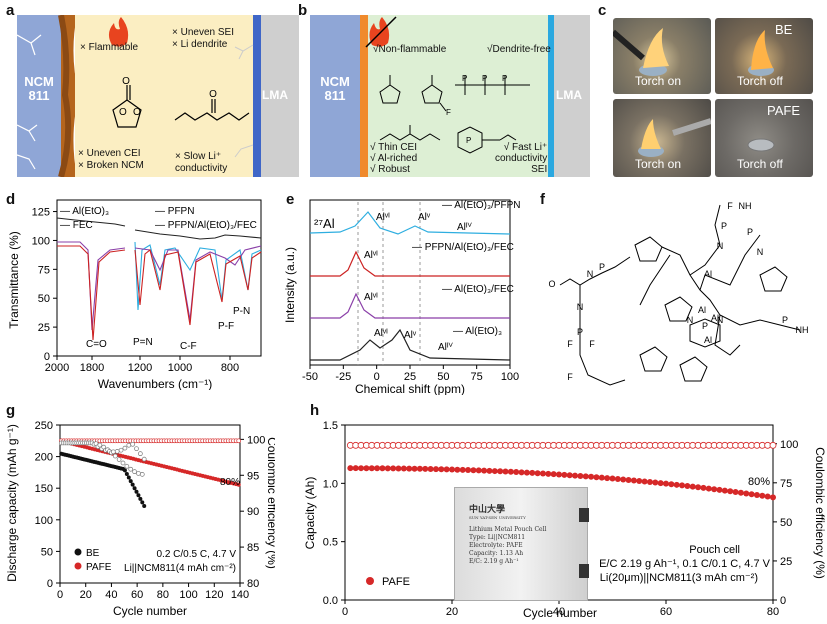  I want to click on svg-text: Al, so click(708, 274).